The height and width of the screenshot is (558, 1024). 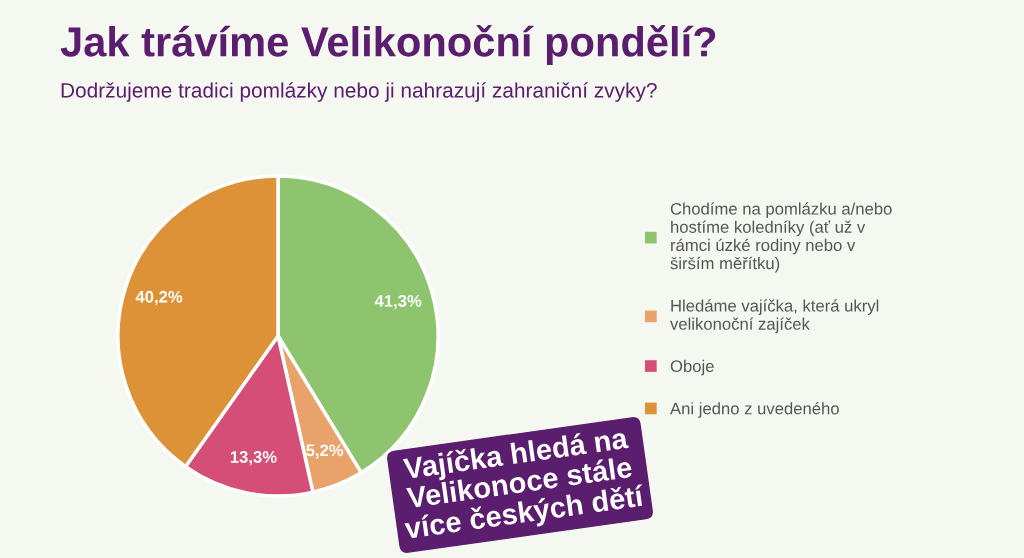 I want to click on legend-label: Chodíme na pomlázku a/nebo hostíme koledníky (ať už v rámci úzké rodiny nebo v širším měřítku), so click(x=781, y=237).